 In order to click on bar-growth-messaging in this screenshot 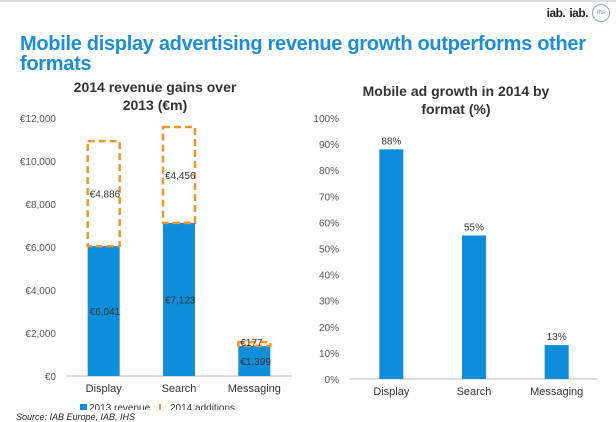, I will do `click(556, 362)`.